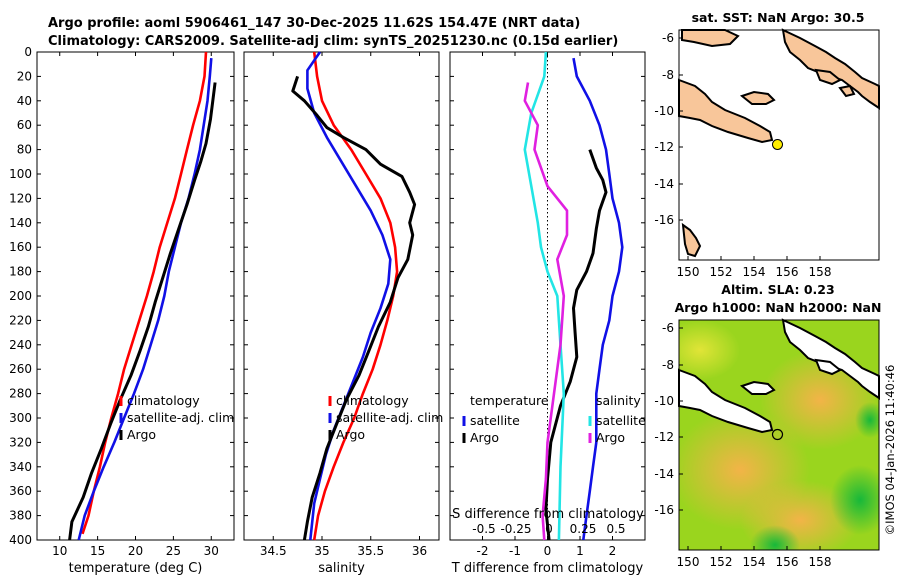  I want to click on sst-map-axes: 150 152 154 156 158 -6 -8 -10 -12 -14 -16, so click(742, 155).